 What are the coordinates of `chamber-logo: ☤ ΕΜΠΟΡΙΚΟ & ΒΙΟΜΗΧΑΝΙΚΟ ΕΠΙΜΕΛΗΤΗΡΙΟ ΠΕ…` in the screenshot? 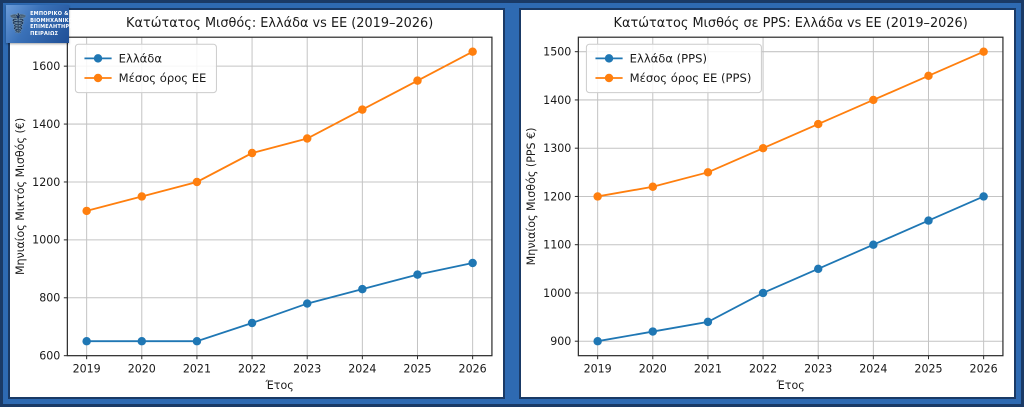 It's located at (41, 24).